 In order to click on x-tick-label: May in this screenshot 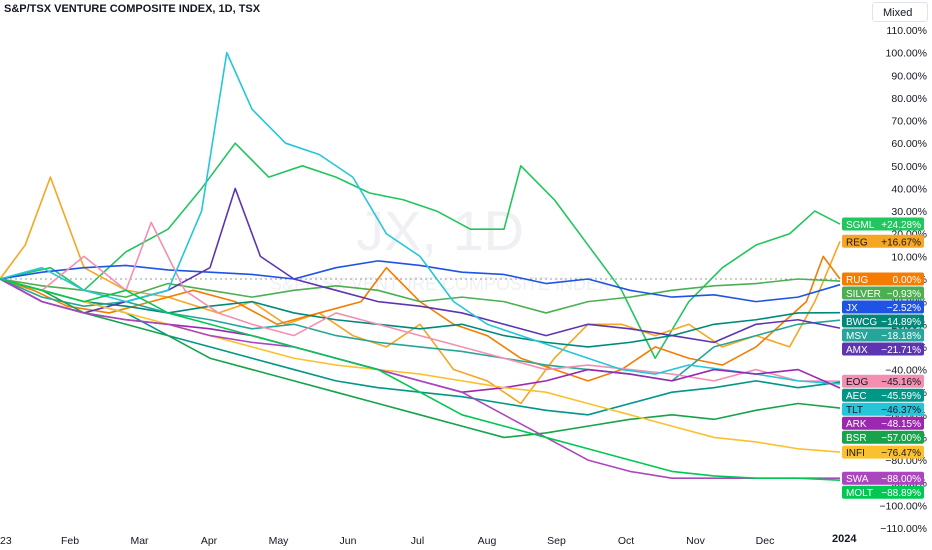, I will do `click(279, 541)`.